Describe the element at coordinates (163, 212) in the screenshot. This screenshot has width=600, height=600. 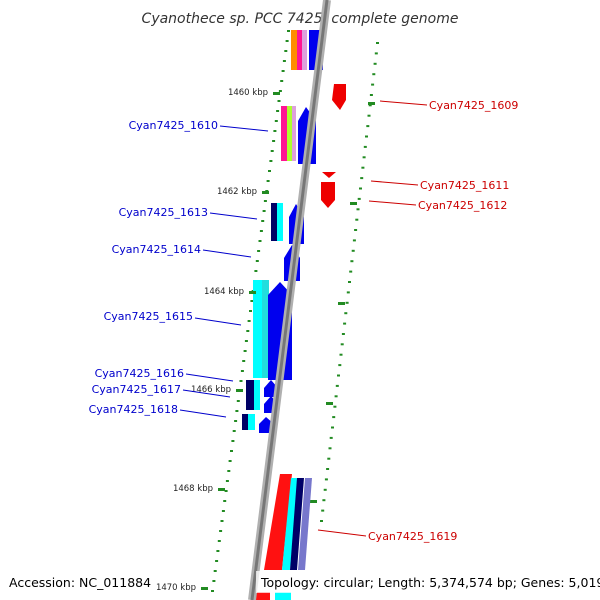
I see `gene-label-1613: Cyan7425_1613` at that location.